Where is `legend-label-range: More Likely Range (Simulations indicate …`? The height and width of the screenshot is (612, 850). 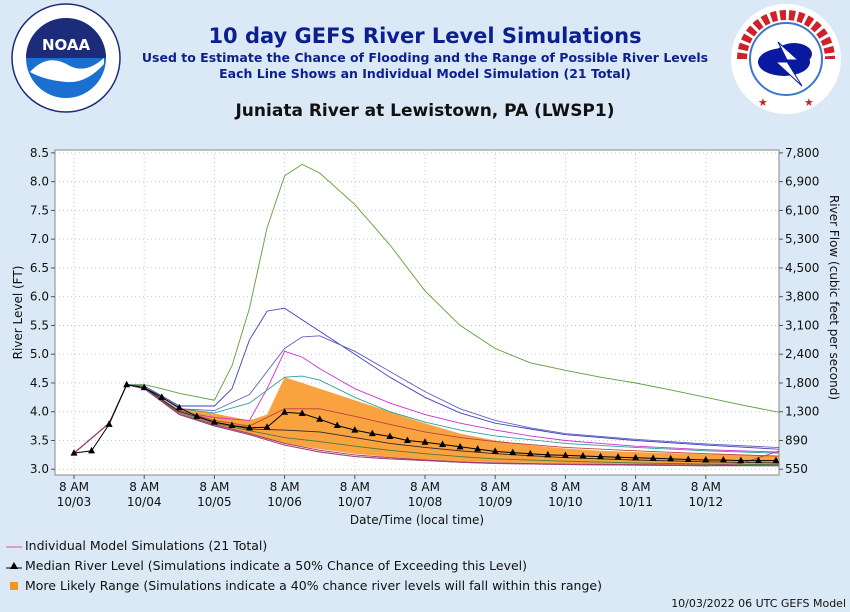 legend-label-range: More Likely Range (Simulations indicate … is located at coordinates (313, 585).